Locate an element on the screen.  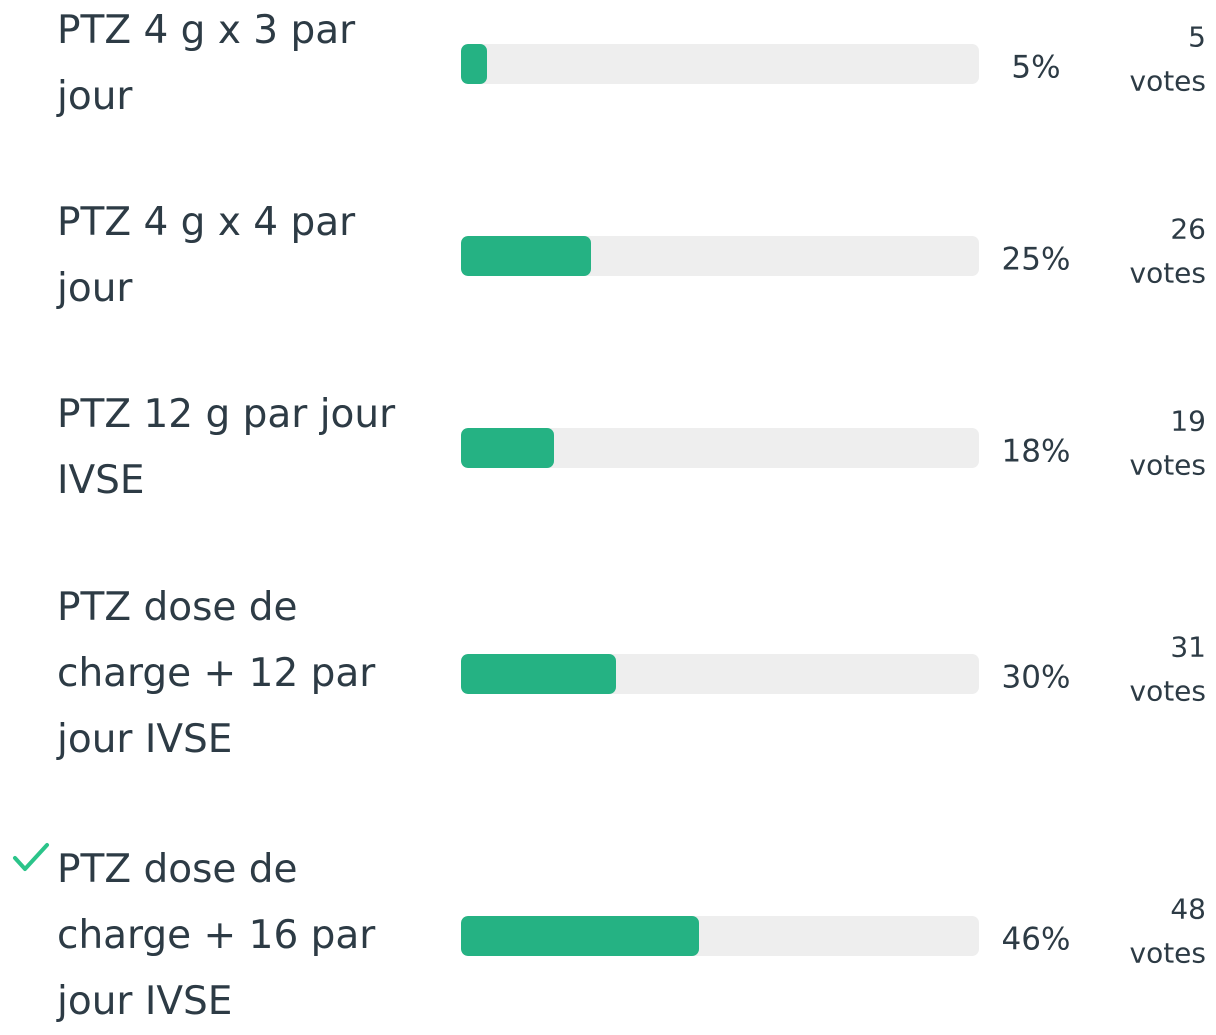
check-path is located at coordinates (31, 857).